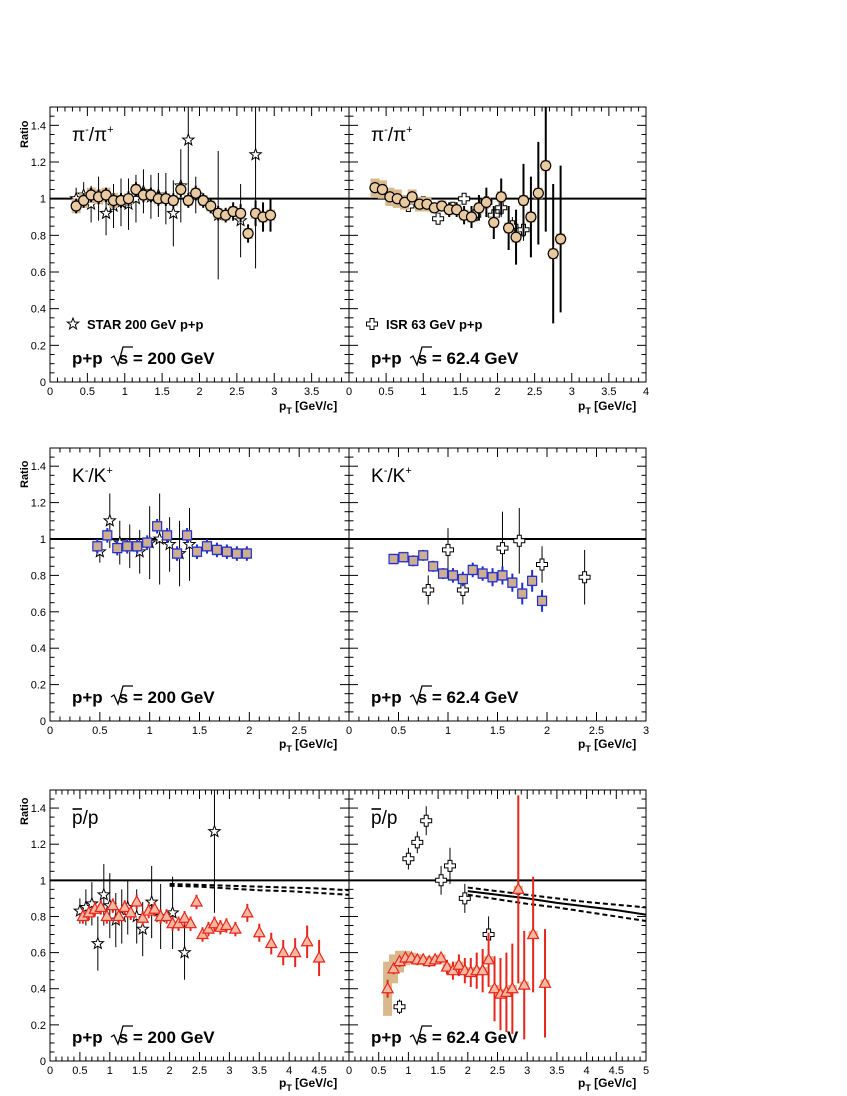 This screenshot has height=1096, width=847. What do you see at coordinates (434, 324) in the screenshot?
I see `legend-label: ISR 63 GeV p+p` at bounding box center [434, 324].